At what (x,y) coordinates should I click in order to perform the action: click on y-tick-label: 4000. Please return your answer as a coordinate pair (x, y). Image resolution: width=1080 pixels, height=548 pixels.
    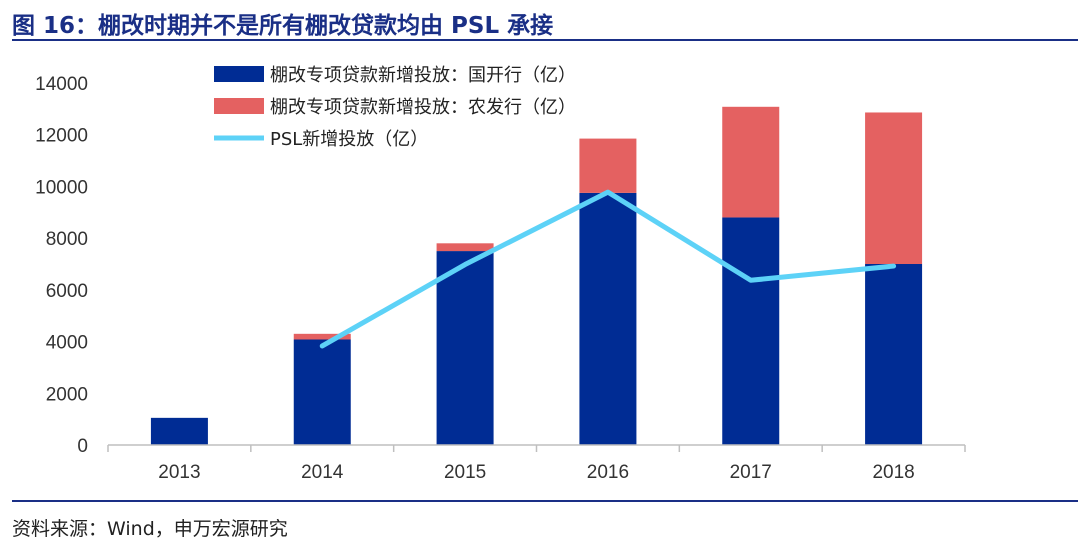
    Looking at the image, I should click on (67, 343).